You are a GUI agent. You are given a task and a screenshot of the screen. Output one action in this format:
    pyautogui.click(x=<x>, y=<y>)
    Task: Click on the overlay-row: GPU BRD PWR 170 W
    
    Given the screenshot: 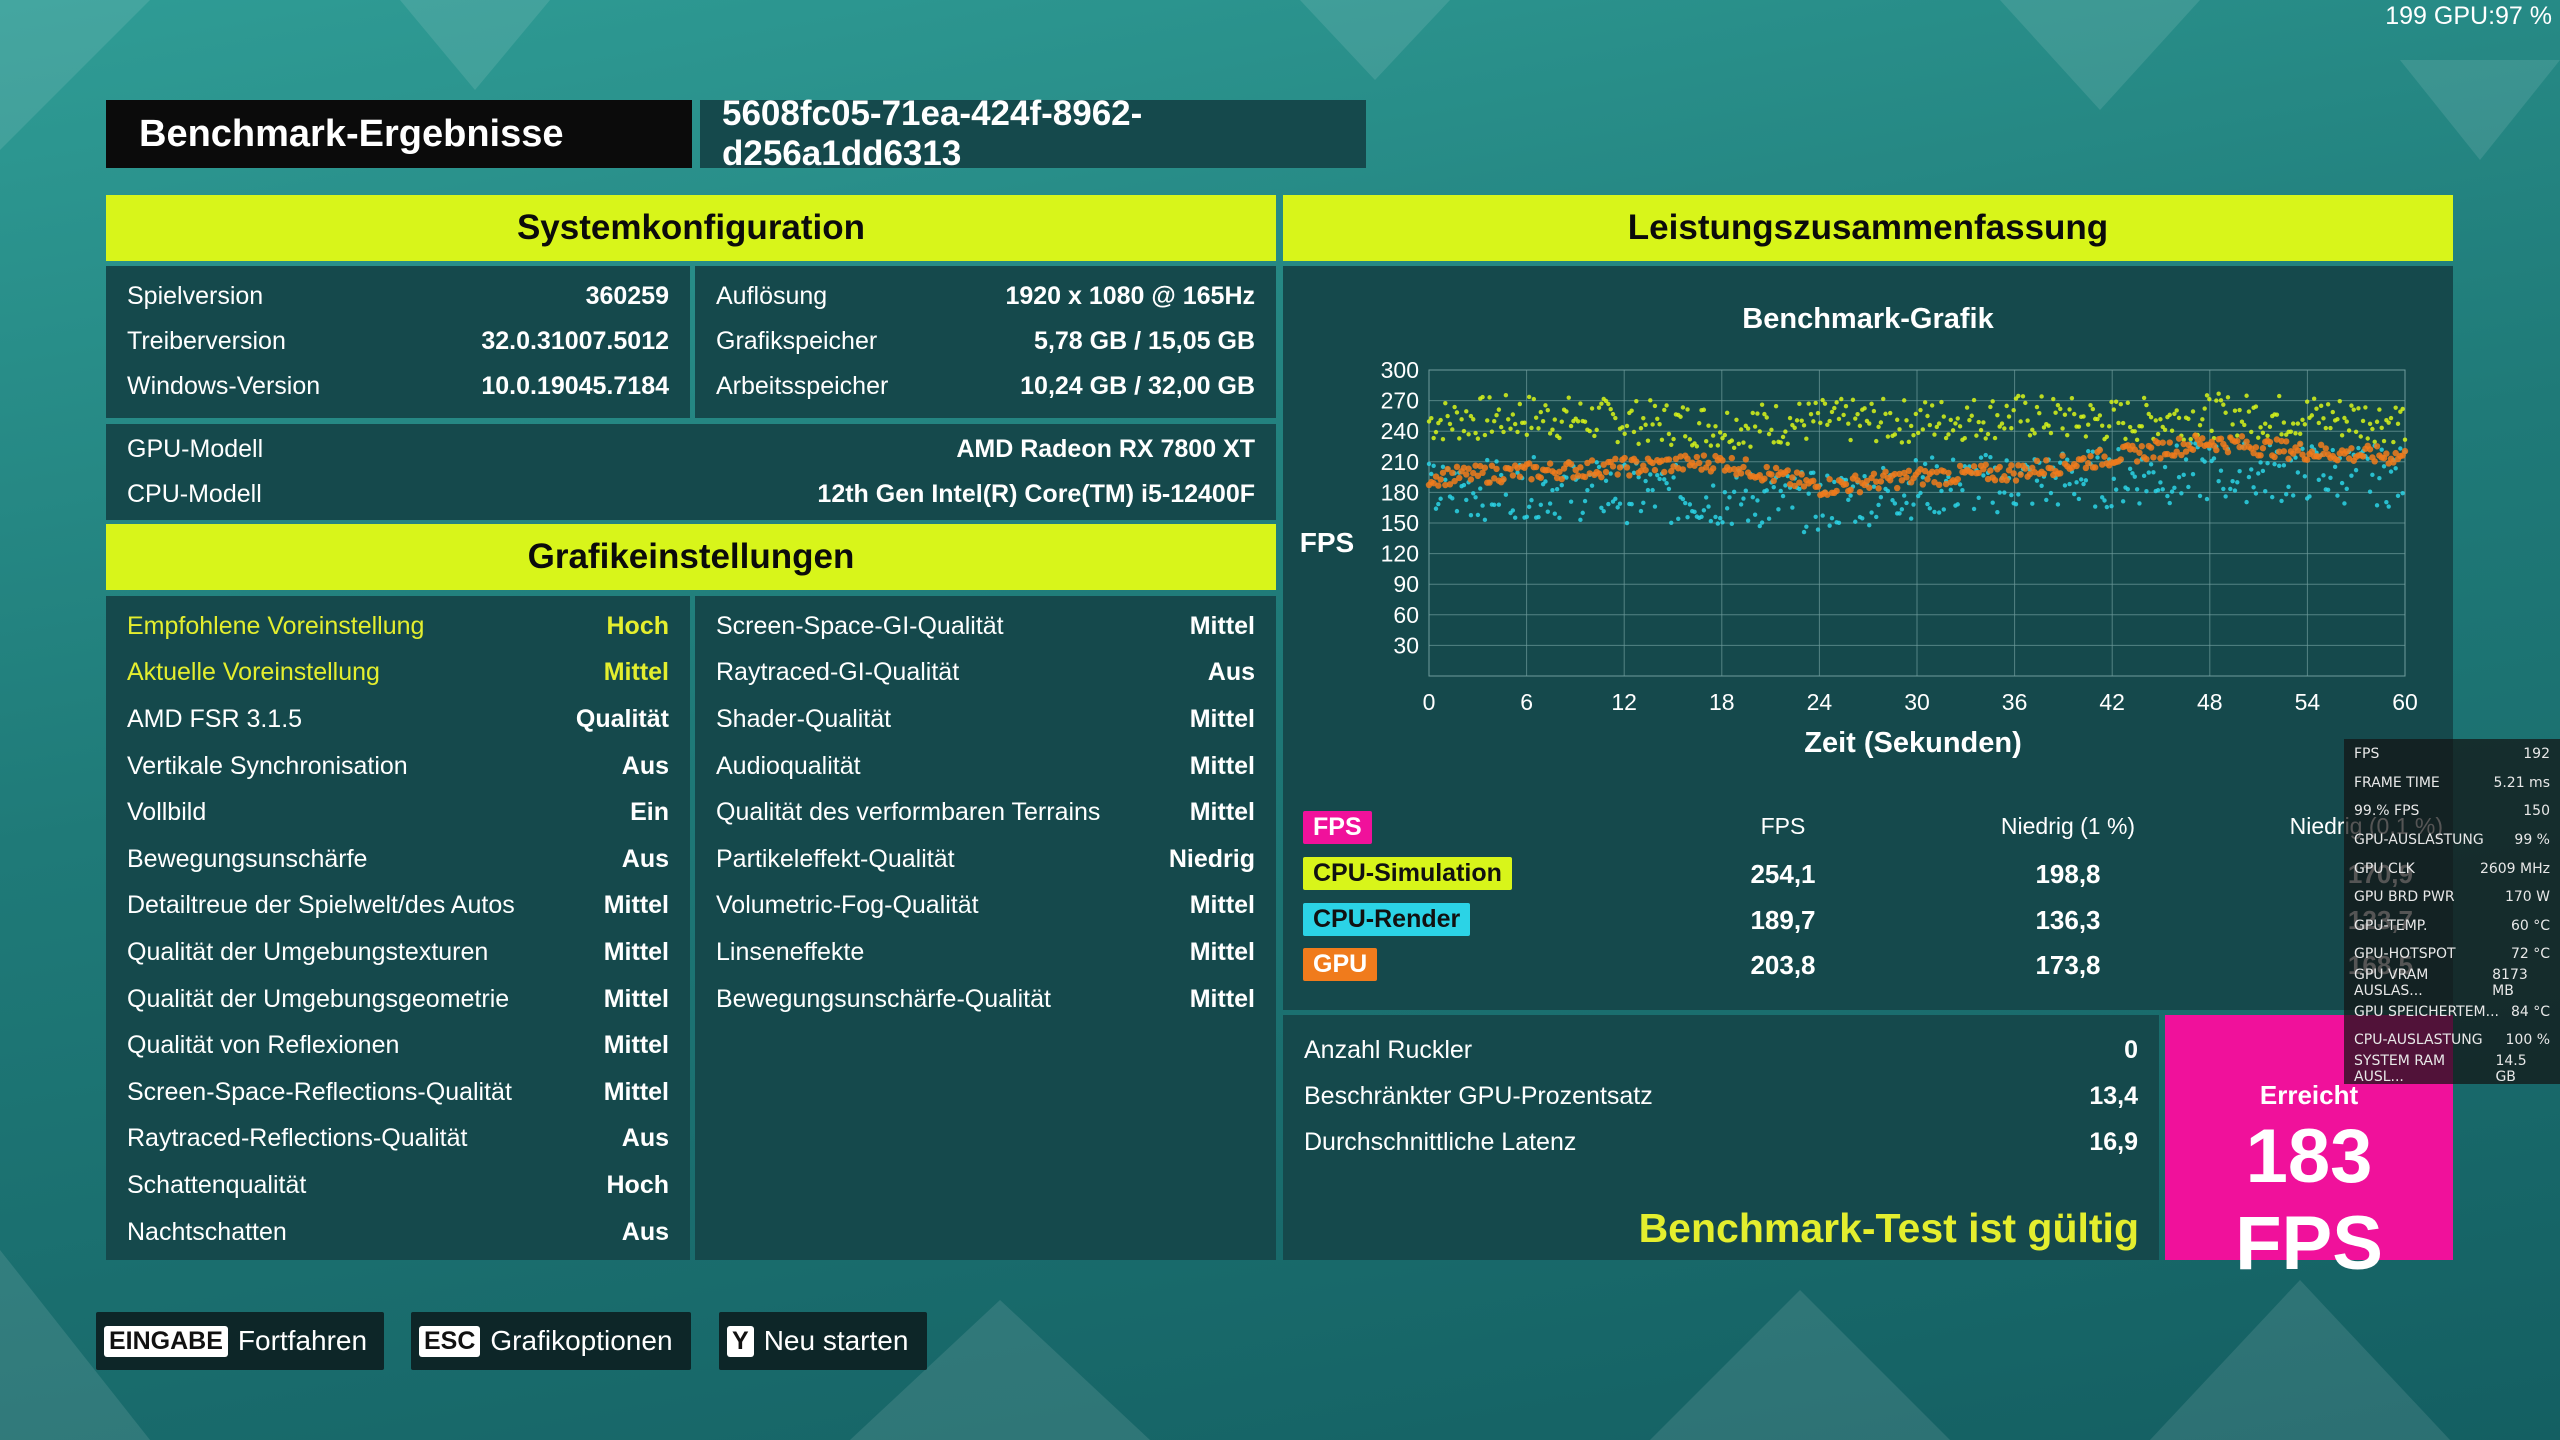 What is the action you would take?
    pyautogui.click(x=2452, y=897)
    